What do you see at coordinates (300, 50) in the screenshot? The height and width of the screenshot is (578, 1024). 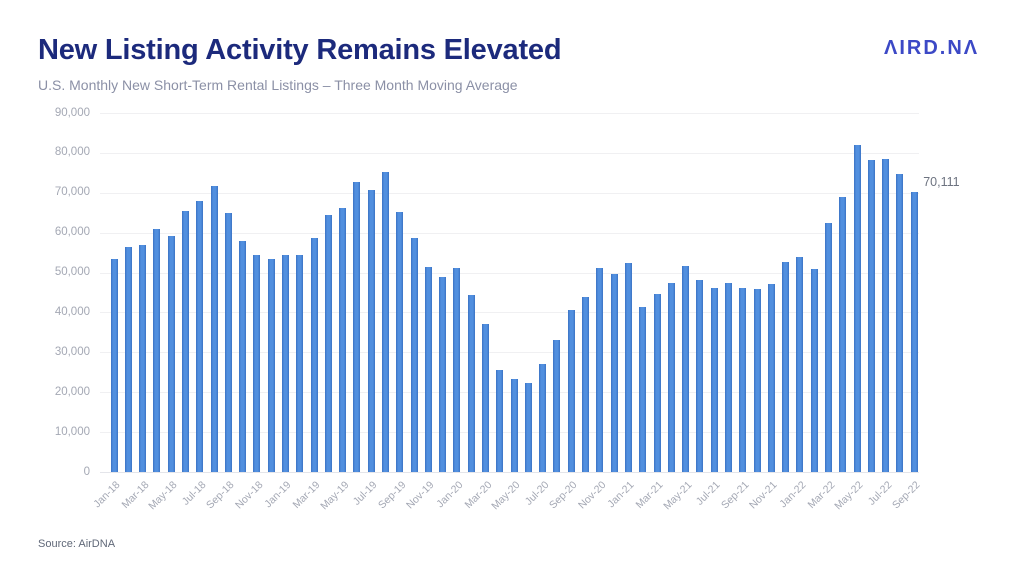 I see `page-title: New Listing Activity Remains Elevated` at bounding box center [300, 50].